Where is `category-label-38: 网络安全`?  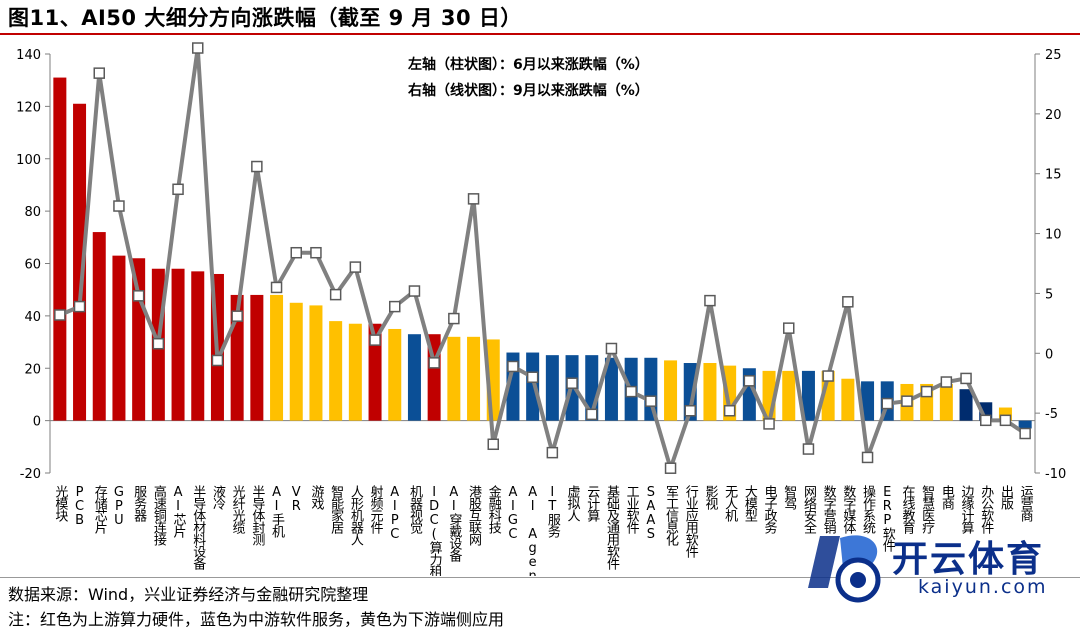
category-label-38: 网络安全 is located at coordinates (809, 509).